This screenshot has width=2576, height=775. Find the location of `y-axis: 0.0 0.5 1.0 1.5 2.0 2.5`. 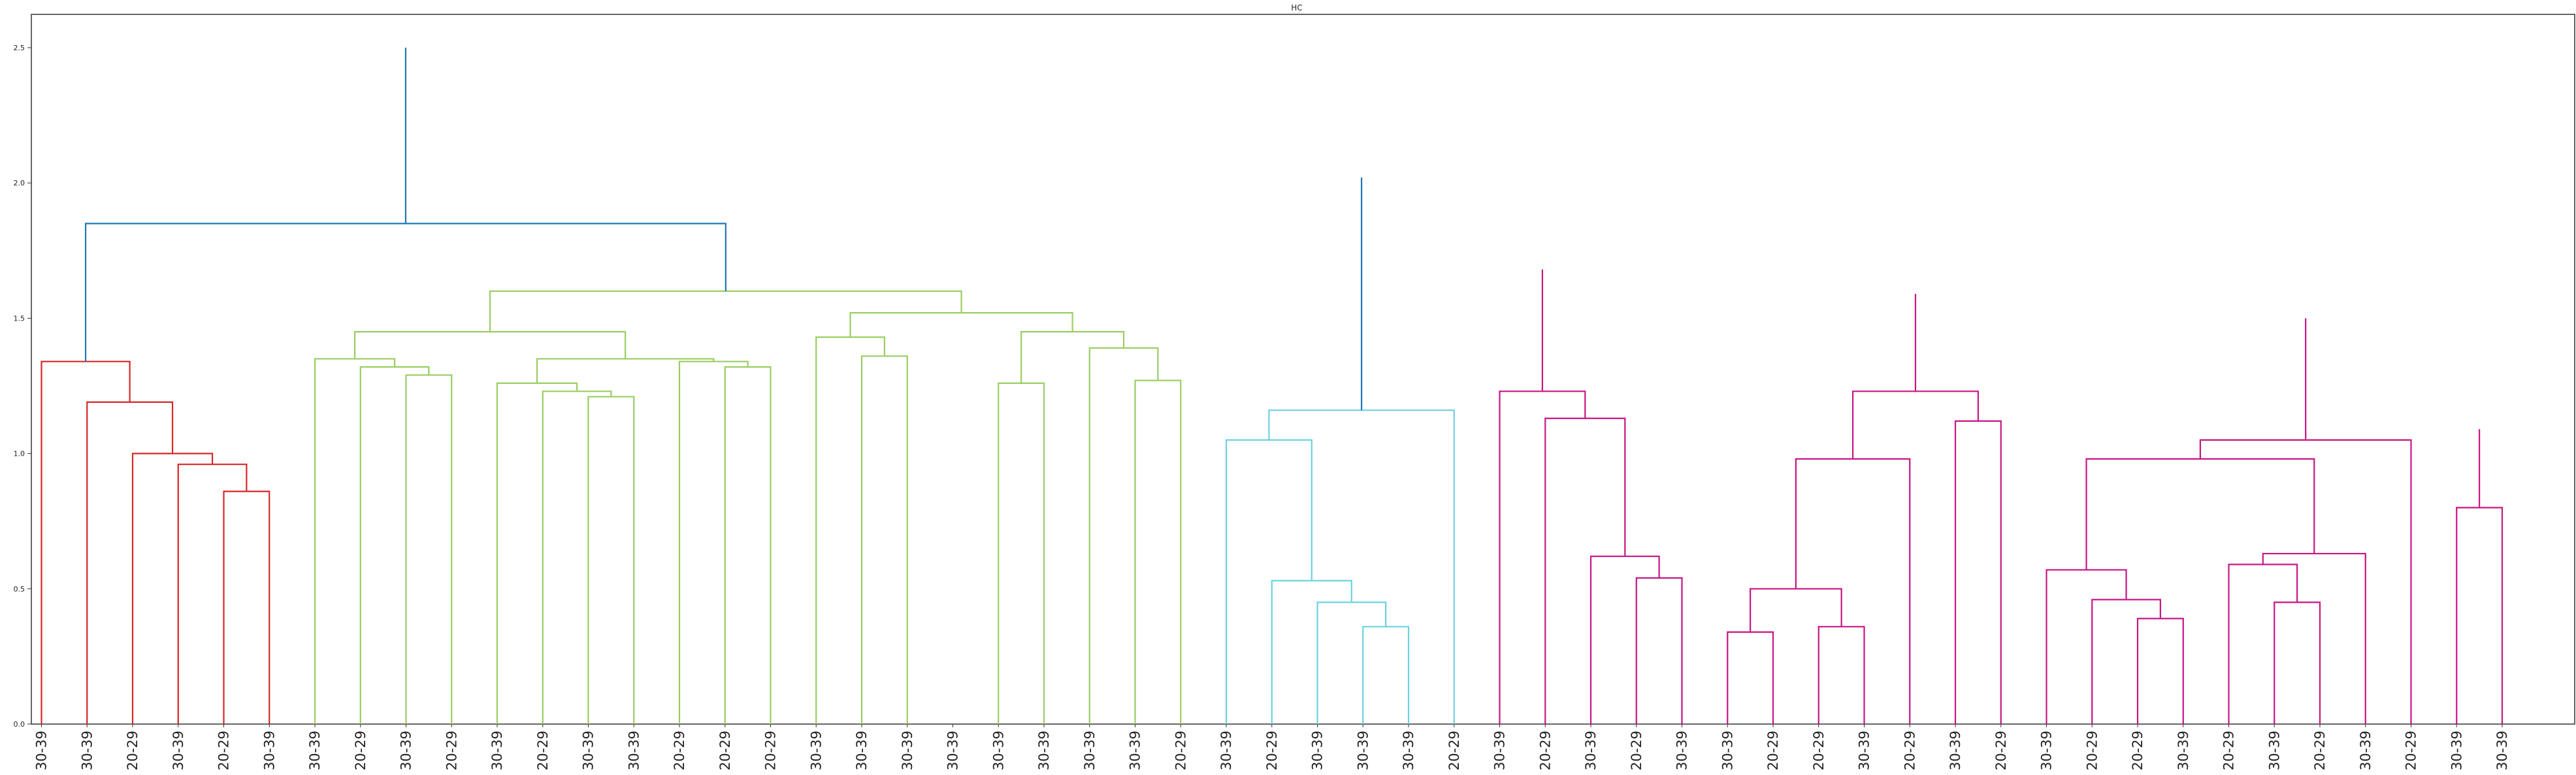

y-axis: 0.0 0.5 1.0 1.5 2.0 2.5 is located at coordinates (23, 386).